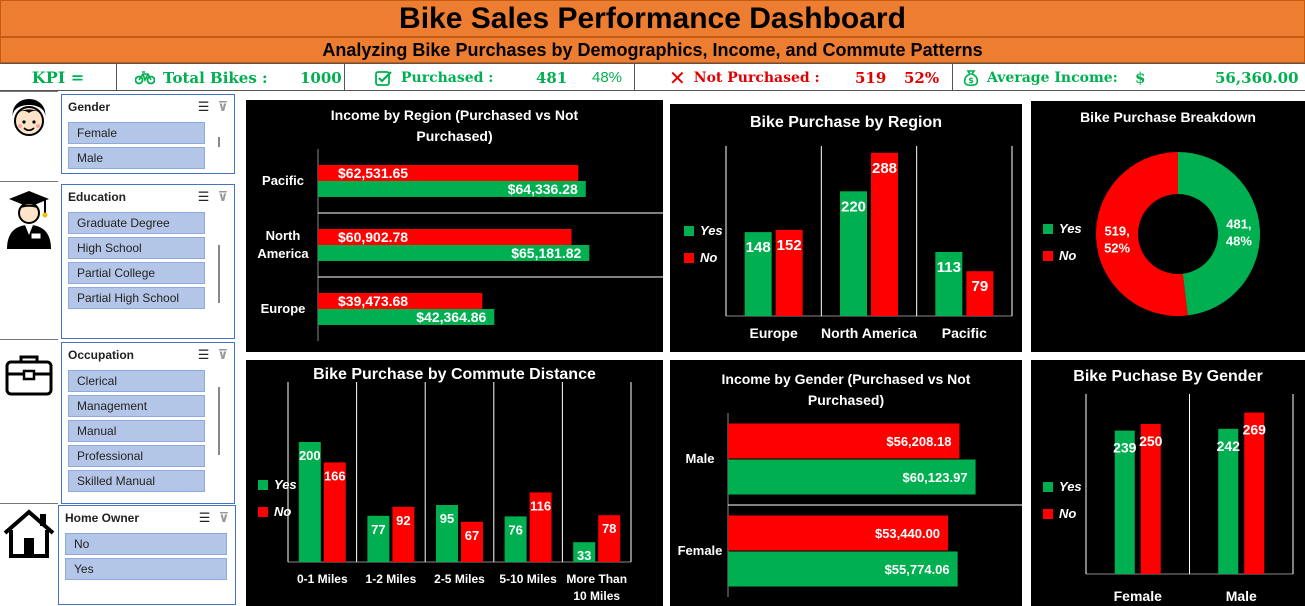  Describe the element at coordinates (136, 298) in the screenshot. I see `slicer-education-item: Partial High School` at that location.